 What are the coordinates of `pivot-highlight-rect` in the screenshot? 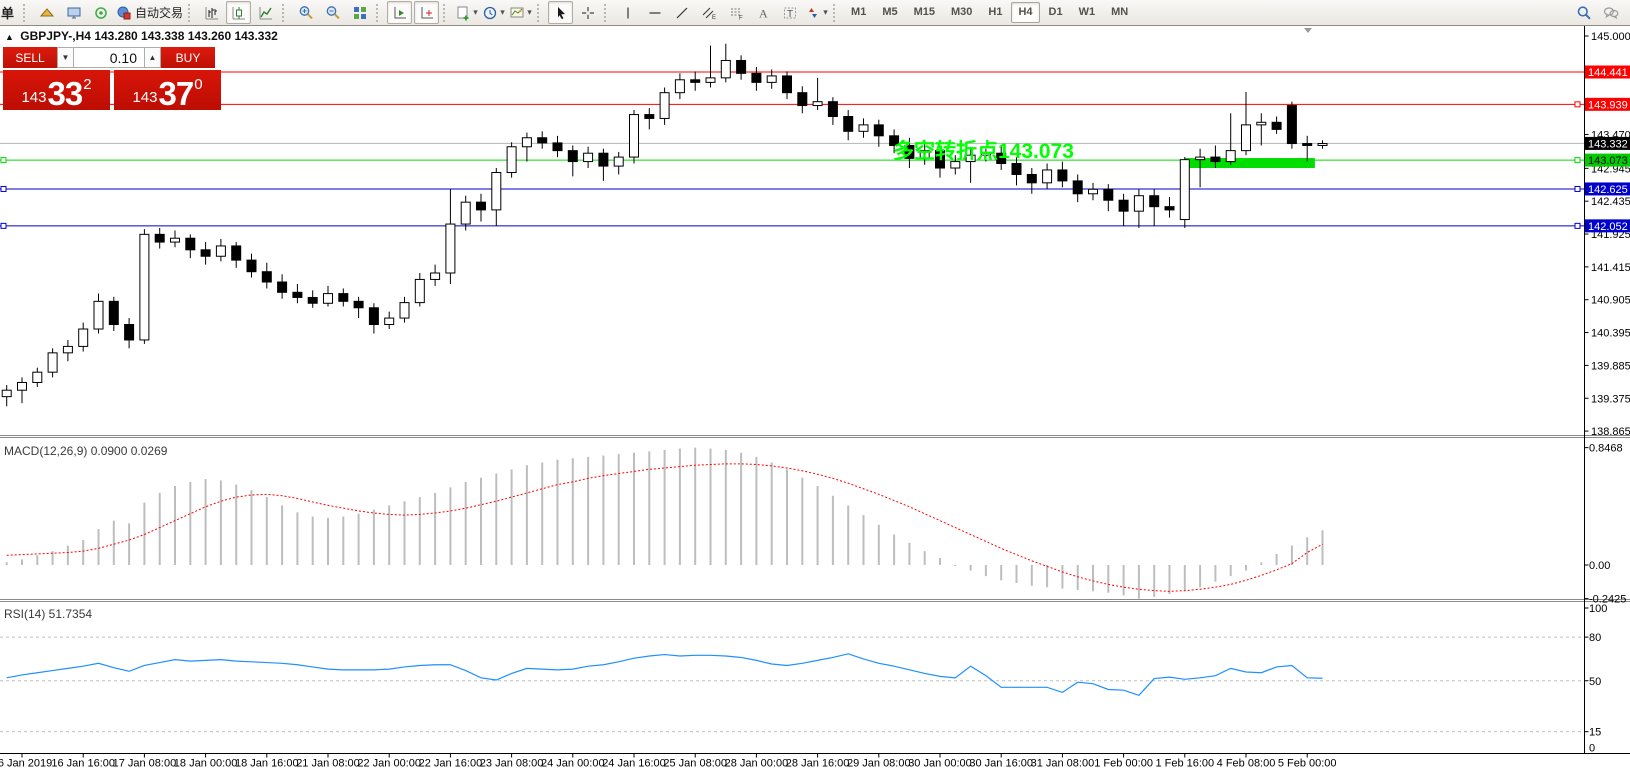 It's located at (1249, 163).